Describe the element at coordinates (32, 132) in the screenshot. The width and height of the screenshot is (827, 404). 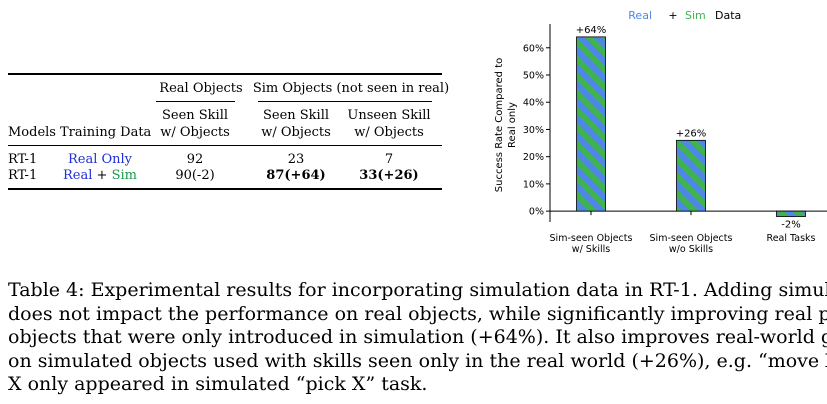
I see `col-header-models: Models` at that location.